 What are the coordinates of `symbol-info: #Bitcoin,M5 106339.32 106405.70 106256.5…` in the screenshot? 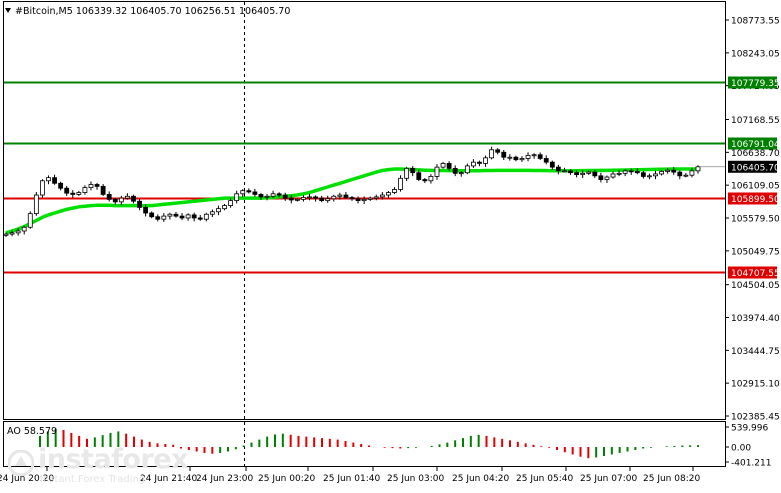 It's located at (152, 11).